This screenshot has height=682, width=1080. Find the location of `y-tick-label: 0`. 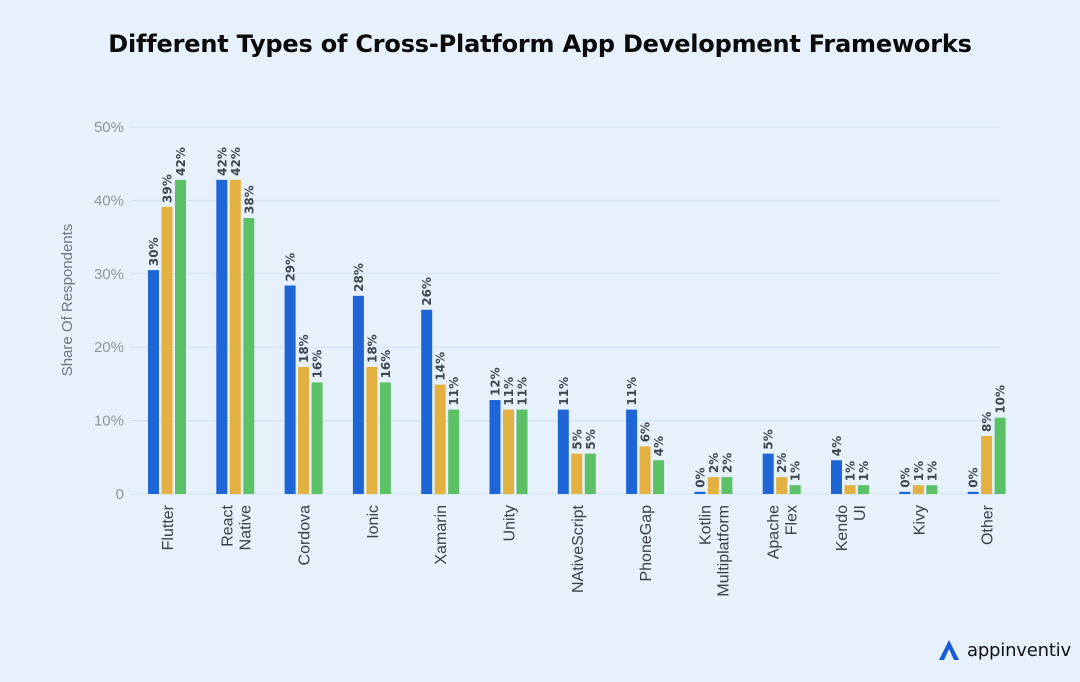

y-tick-label: 0 is located at coordinates (120, 494).